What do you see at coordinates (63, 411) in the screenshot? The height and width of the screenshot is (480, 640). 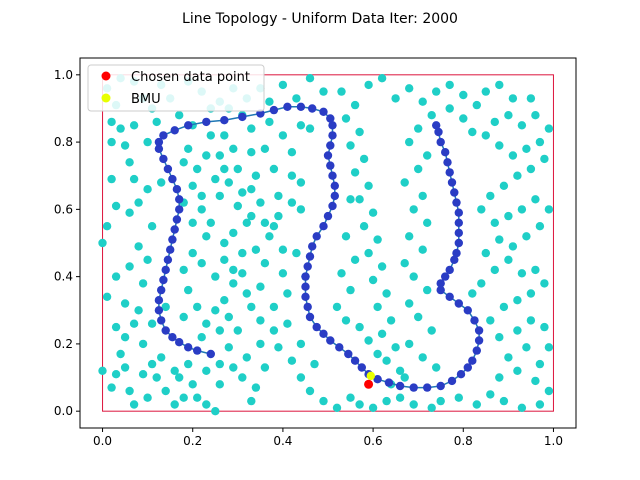 I see `y-tick-label: 0.0` at bounding box center [63, 411].